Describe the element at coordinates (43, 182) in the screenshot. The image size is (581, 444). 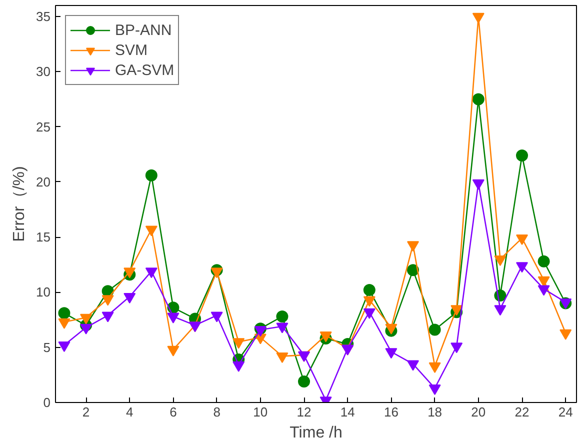
I see `y-tick-label: 20` at that location.